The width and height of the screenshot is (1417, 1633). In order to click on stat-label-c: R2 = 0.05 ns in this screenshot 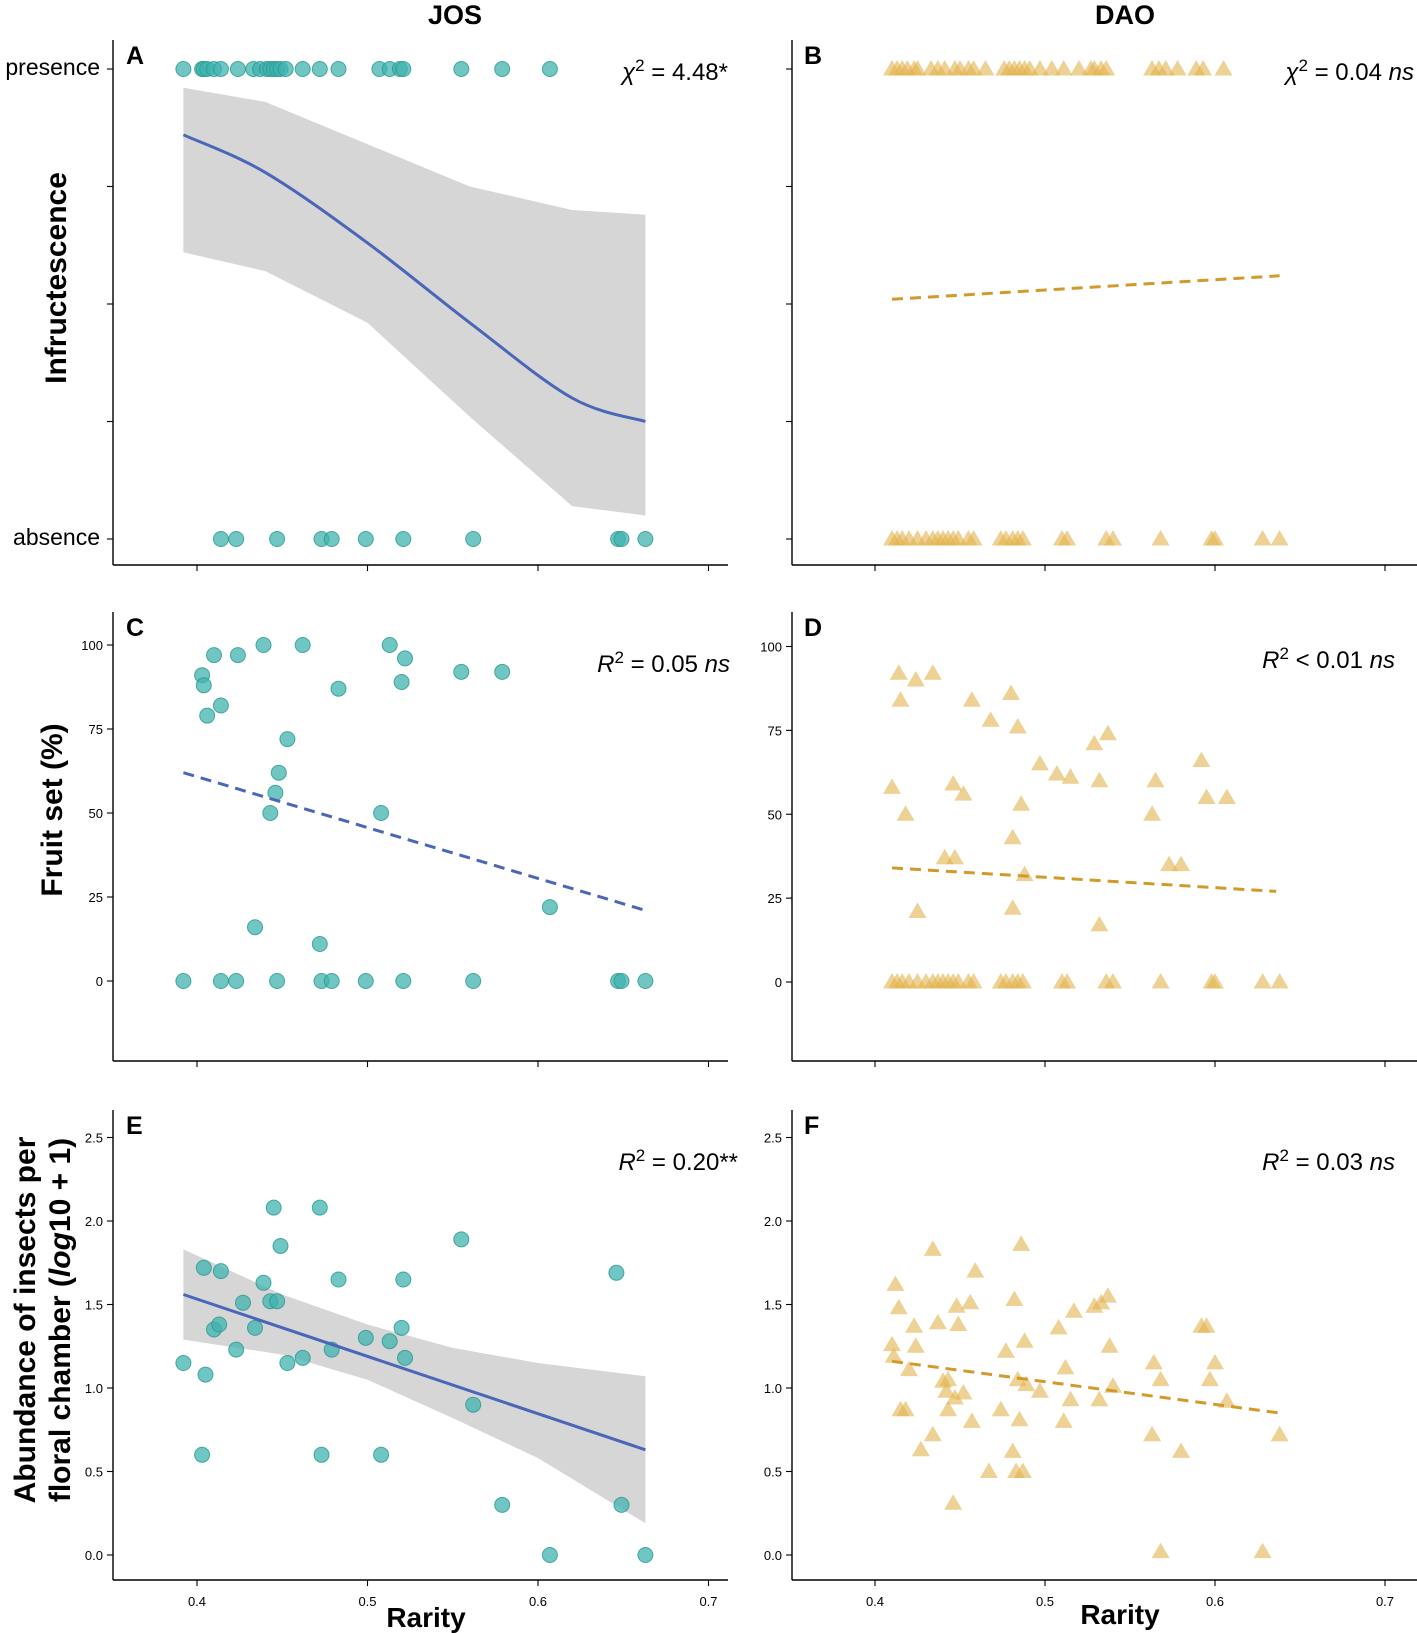, I will do `click(663, 663)`.